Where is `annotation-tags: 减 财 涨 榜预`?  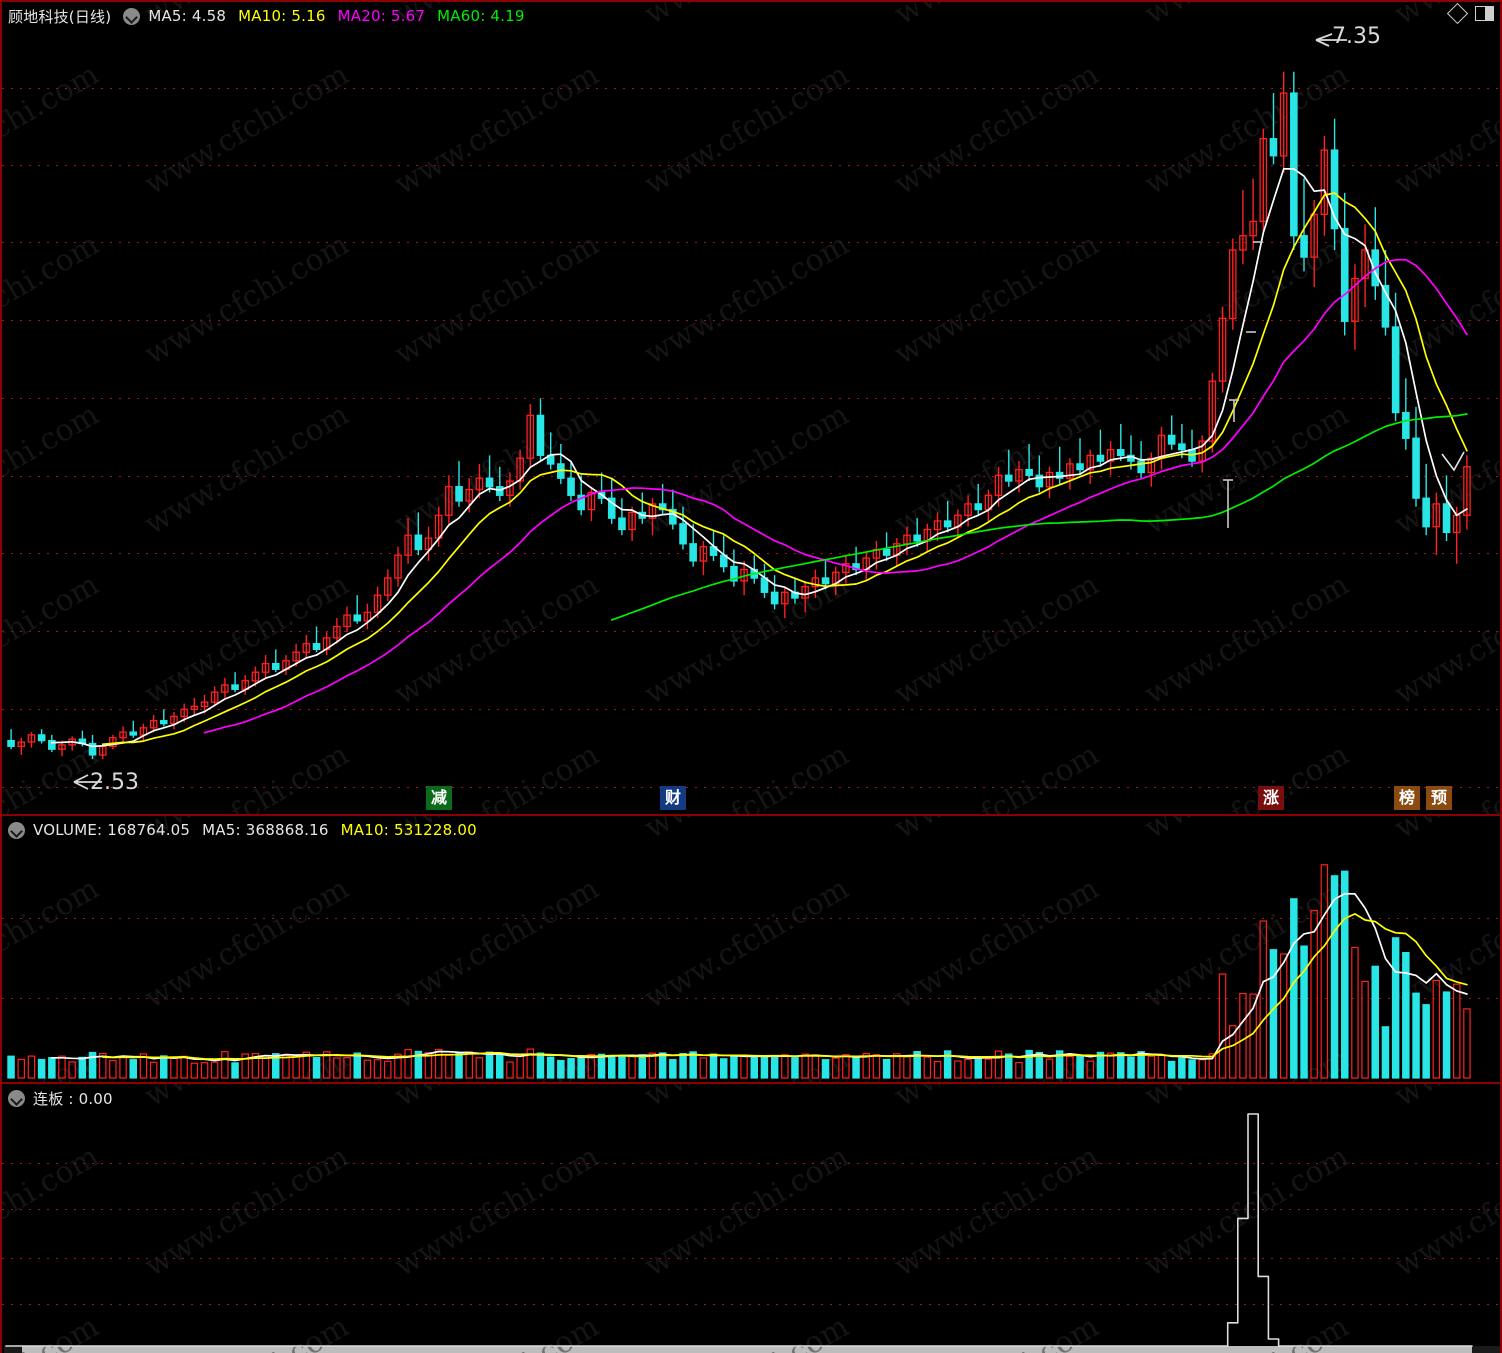 annotation-tags: 减 财 涨 榜预 is located at coordinates (751, 799).